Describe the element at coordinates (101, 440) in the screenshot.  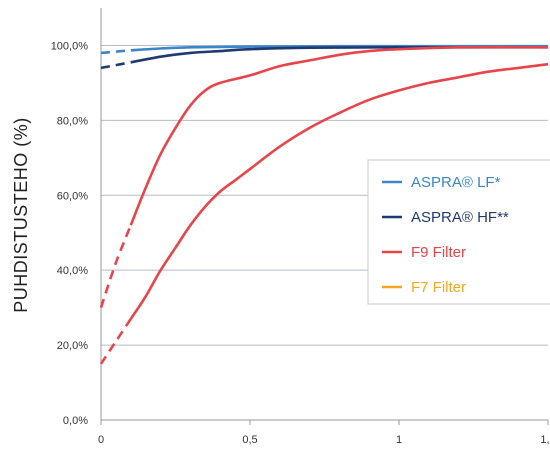
I see `x-tick-label: 0` at that location.